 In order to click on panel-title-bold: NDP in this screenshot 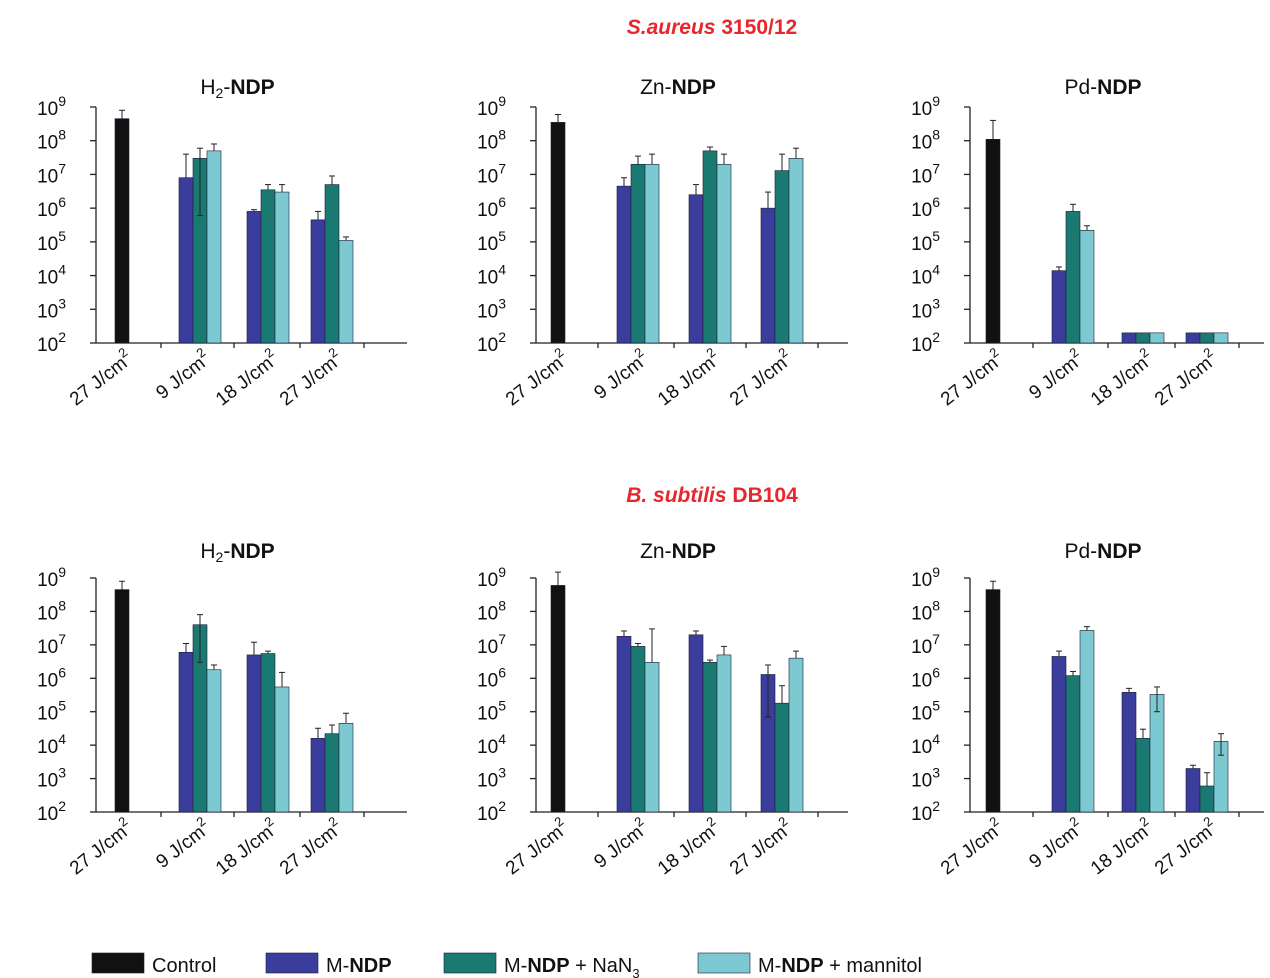, I will do `click(1119, 87)`.